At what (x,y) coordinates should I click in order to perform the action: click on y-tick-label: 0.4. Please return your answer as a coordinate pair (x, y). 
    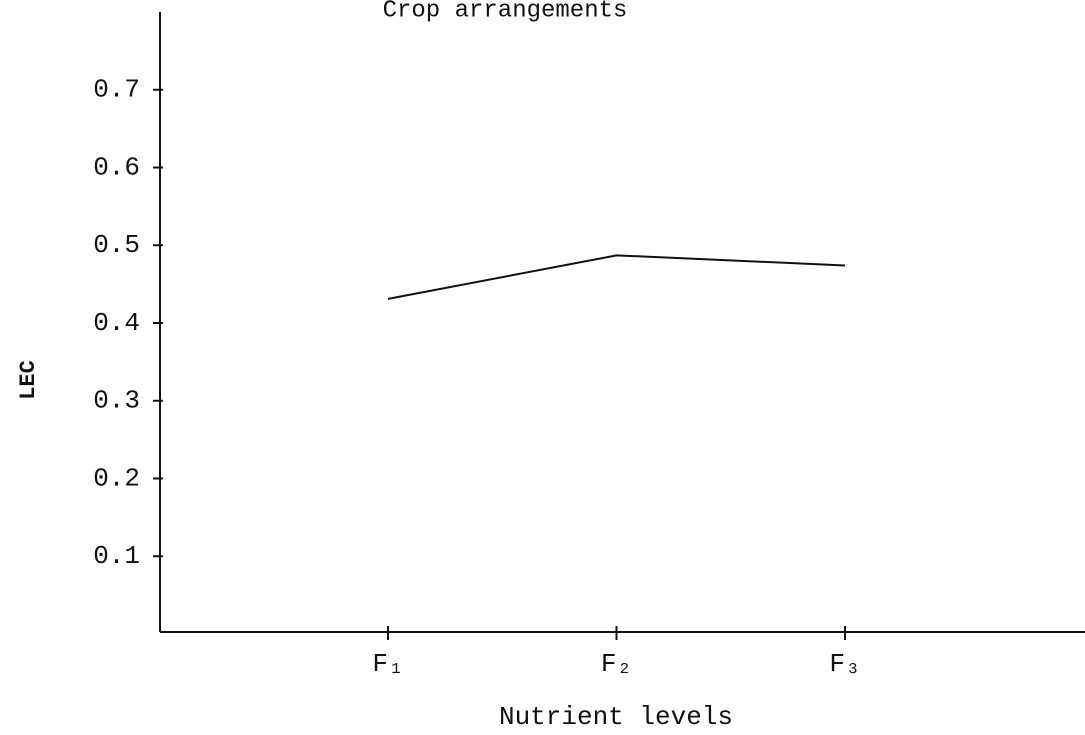
    Looking at the image, I should click on (116, 323).